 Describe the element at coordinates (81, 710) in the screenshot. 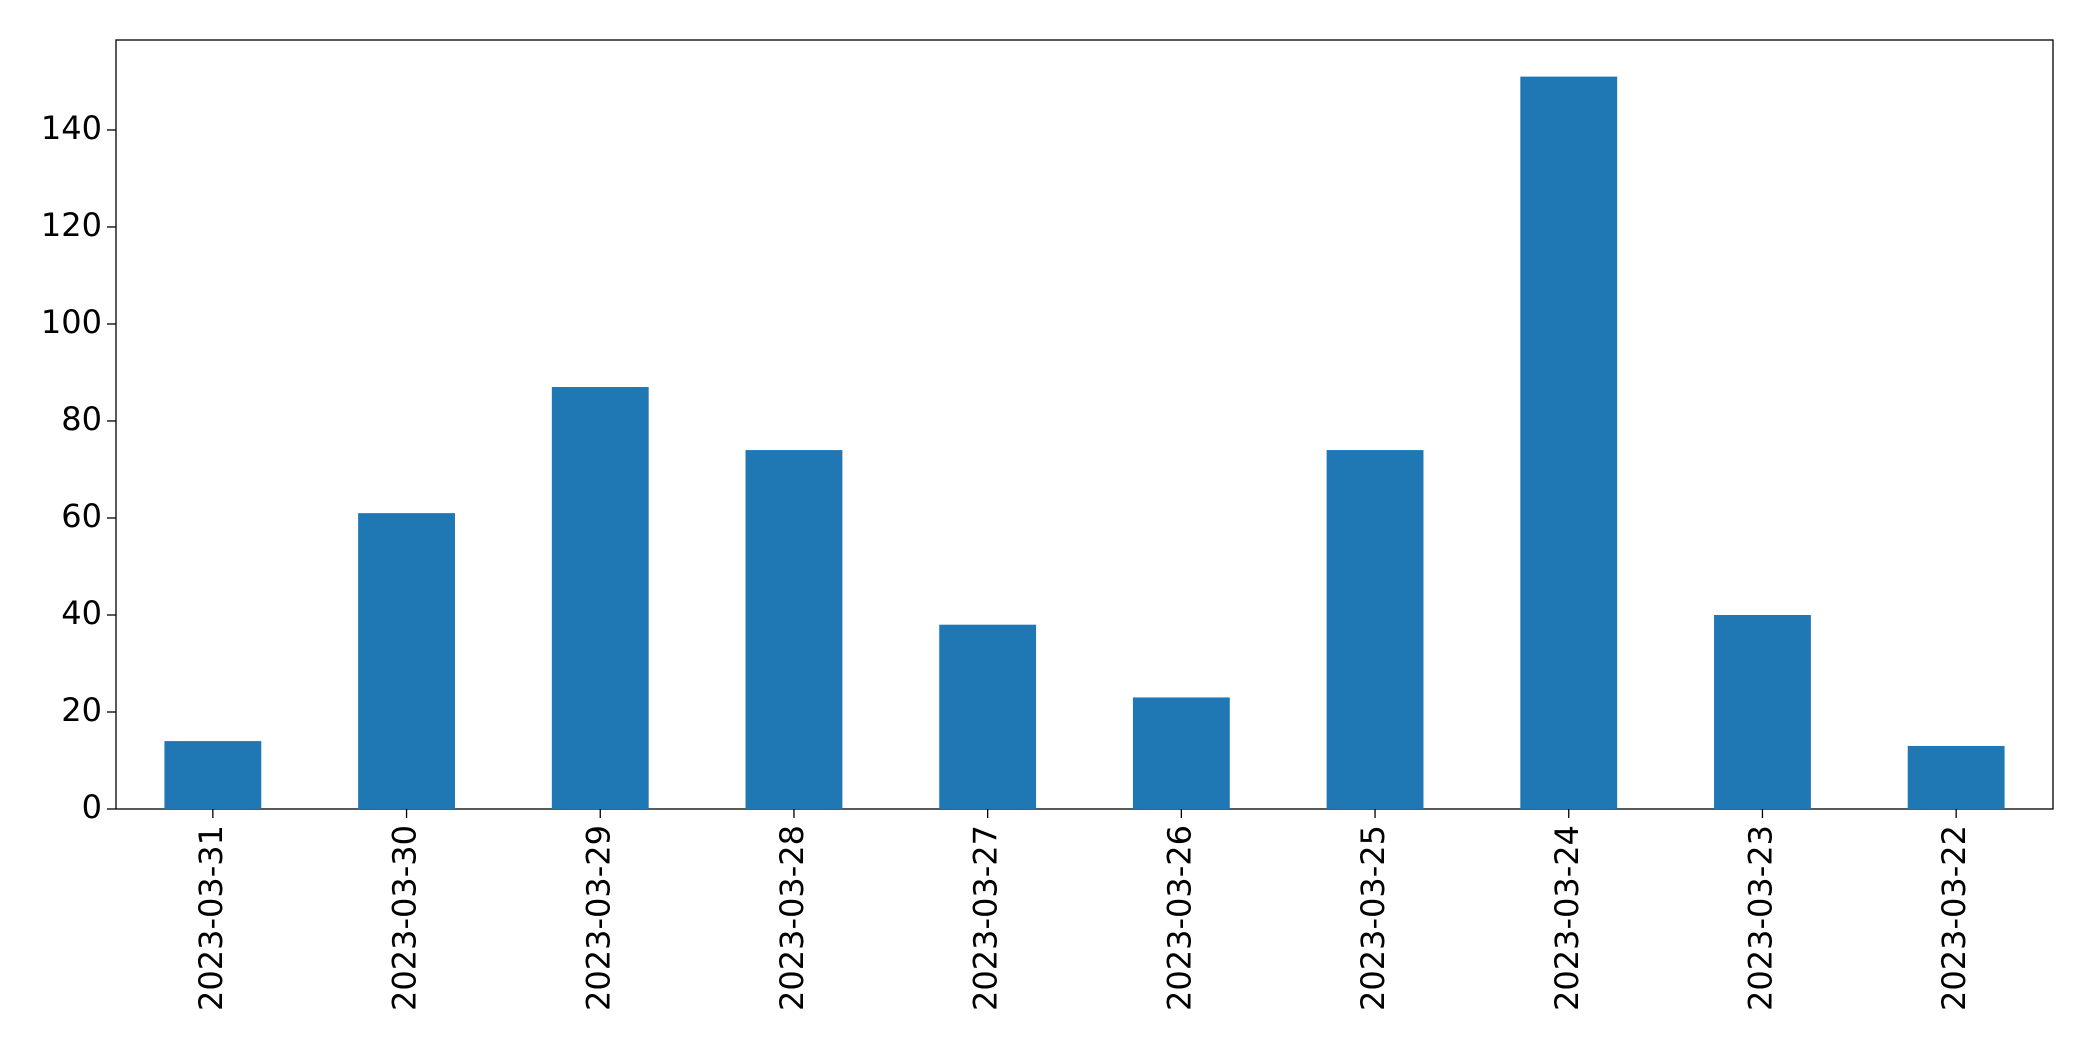

I see `y-tick-label: 20` at that location.